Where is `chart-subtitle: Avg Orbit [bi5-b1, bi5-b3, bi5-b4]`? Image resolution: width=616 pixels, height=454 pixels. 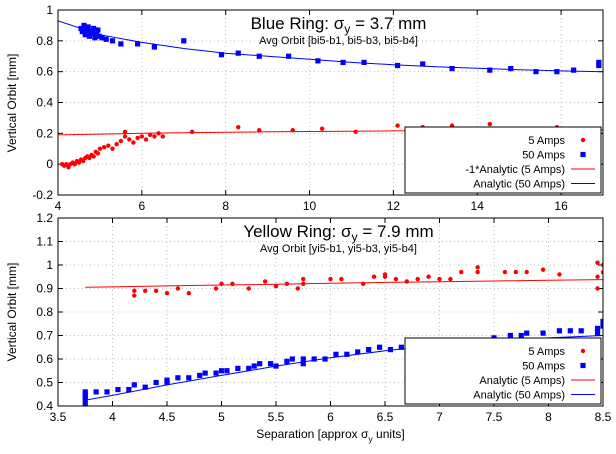
chart-subtitle: Avg Orbit [bi5-b1, bi5-b3, bi5-b4] is located at coordinates (338, 41).